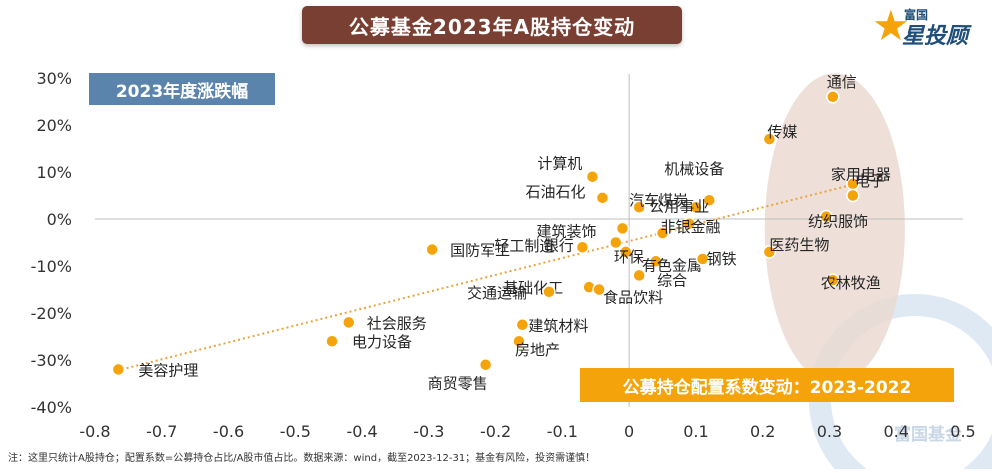 This screenshot has width=992, height=473. What do you see at coordinates (361, 431) in the screenshot?
I see `x-tick-label: -0.4` at bounding box center [361, 431].